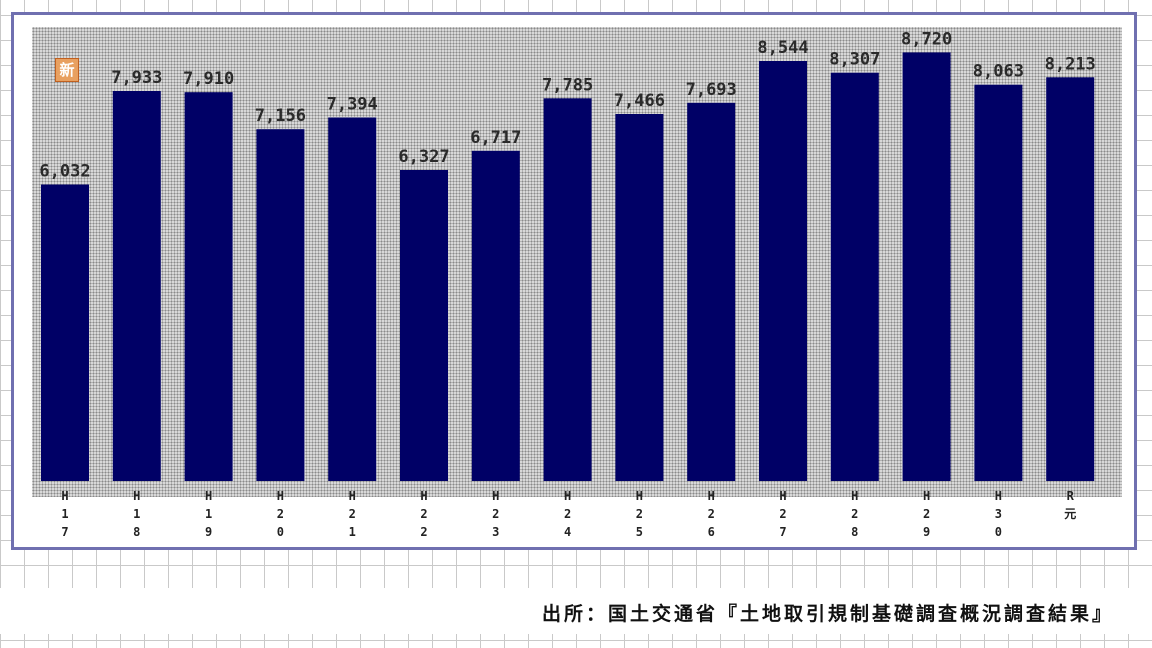 The width and height of the screenshot is (1152, 648). Describe the element at coordinates (567, 85) in the screenshot. I see `data-label-H24: 7,785` at that location.